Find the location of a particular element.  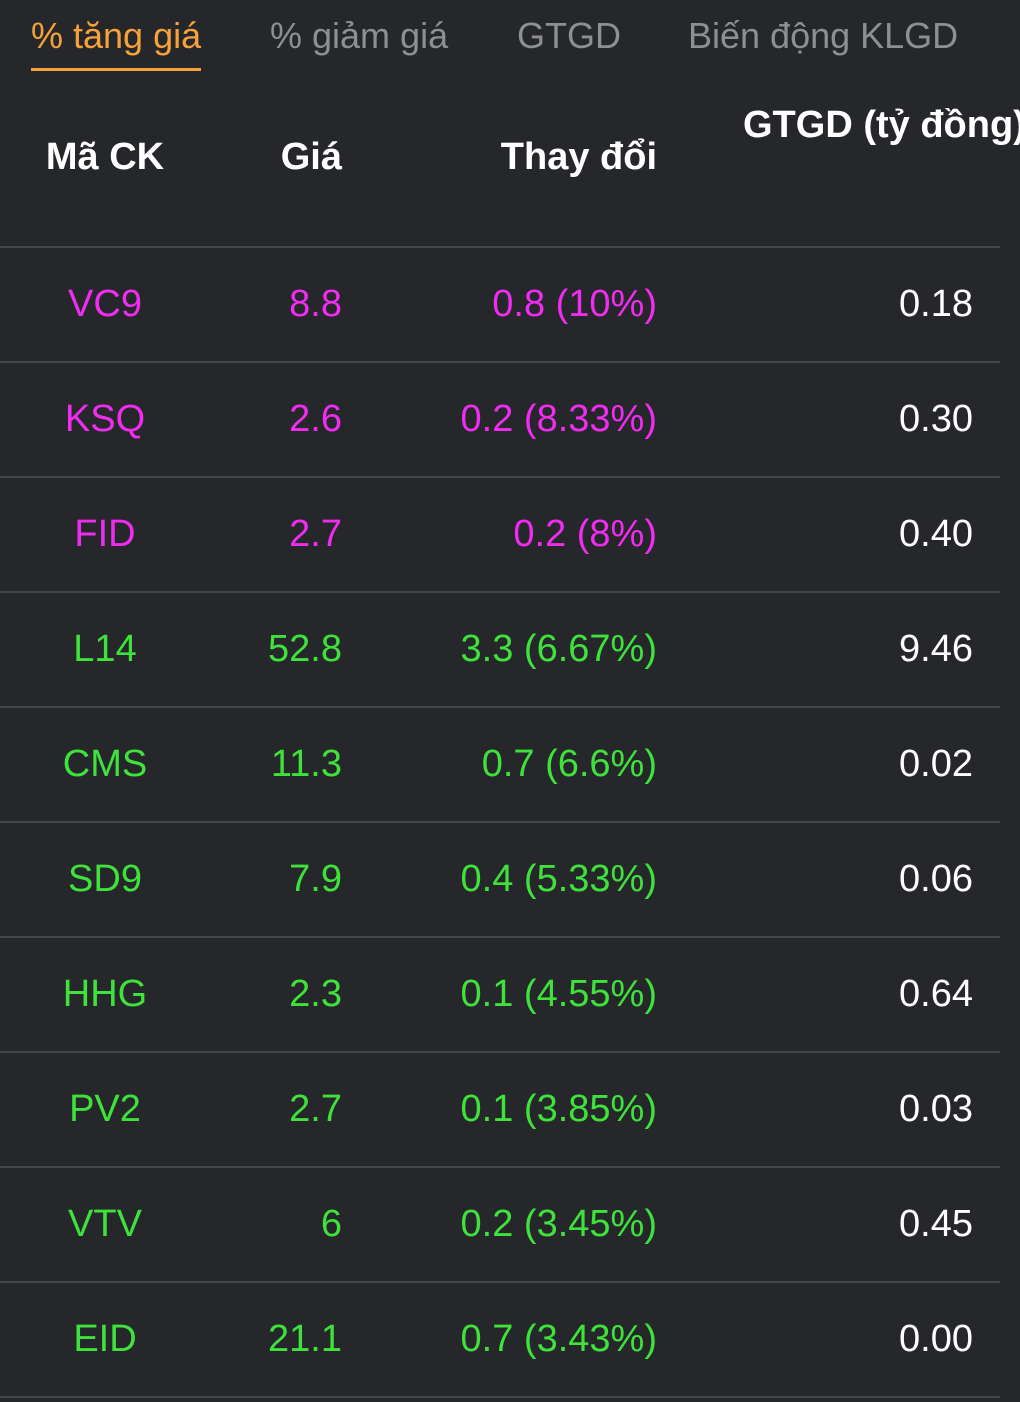

stock-trading-value: 0.45 is located at coordinates (936, 1224).